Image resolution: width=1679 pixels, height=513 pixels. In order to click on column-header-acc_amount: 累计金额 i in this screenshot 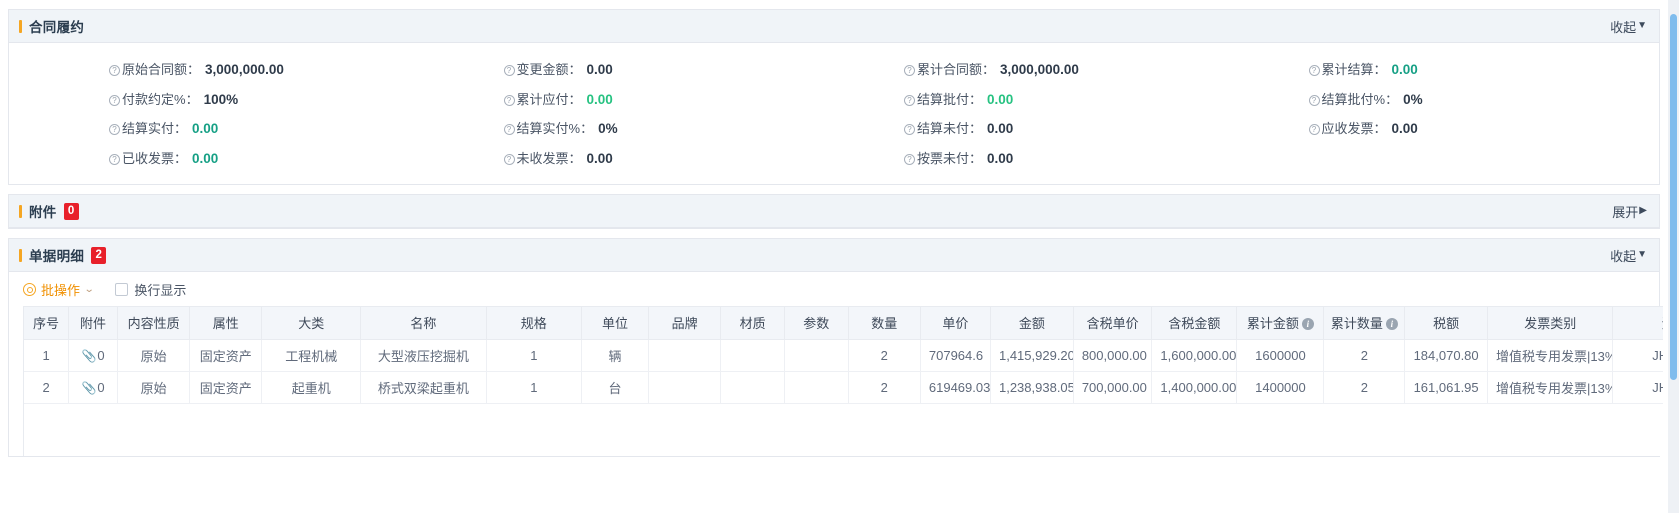, I will do `click(1280, 323)`.